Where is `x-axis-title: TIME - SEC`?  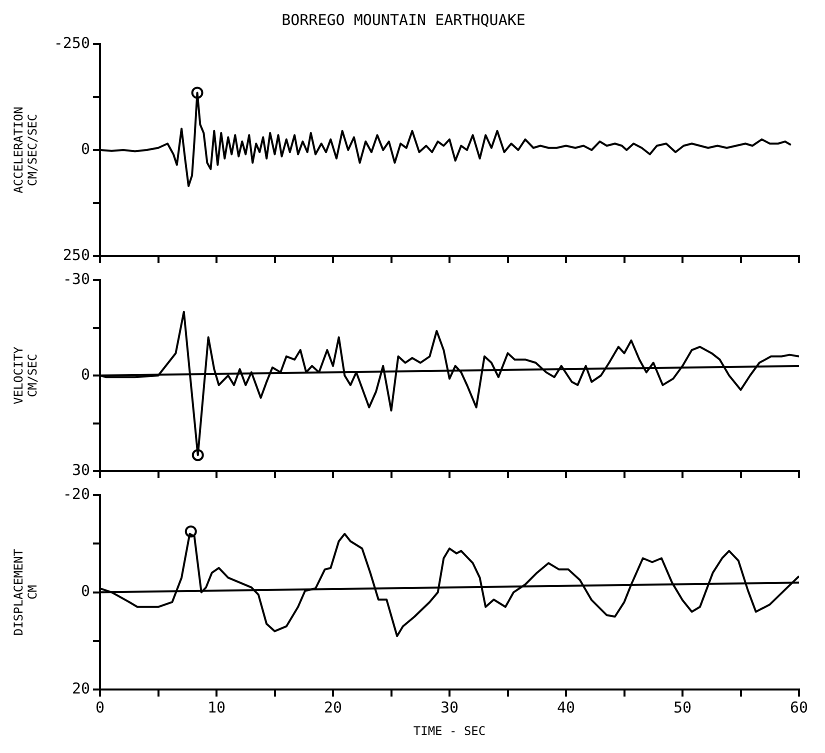 x-axis-title: TIME - SEC is located at coordinates (449, 731).